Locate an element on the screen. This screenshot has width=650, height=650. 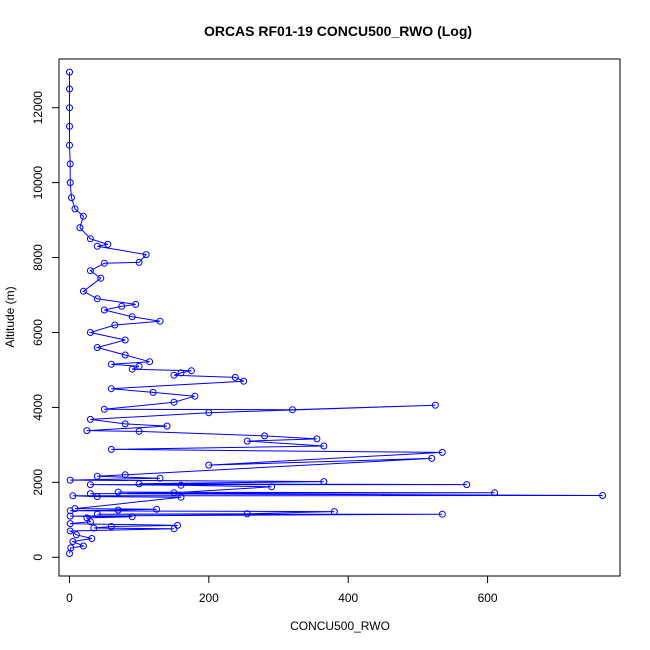
y-tick-label: 4000 is located at coordinates (38, 407).